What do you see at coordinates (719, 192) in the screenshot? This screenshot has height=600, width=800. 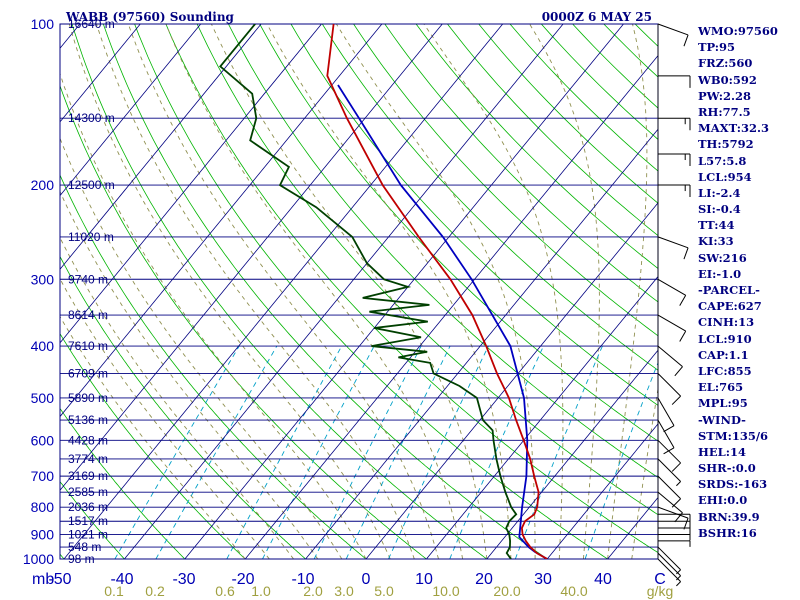 I see `index-item: LI:-2.4` at bounding box center [719, 192].